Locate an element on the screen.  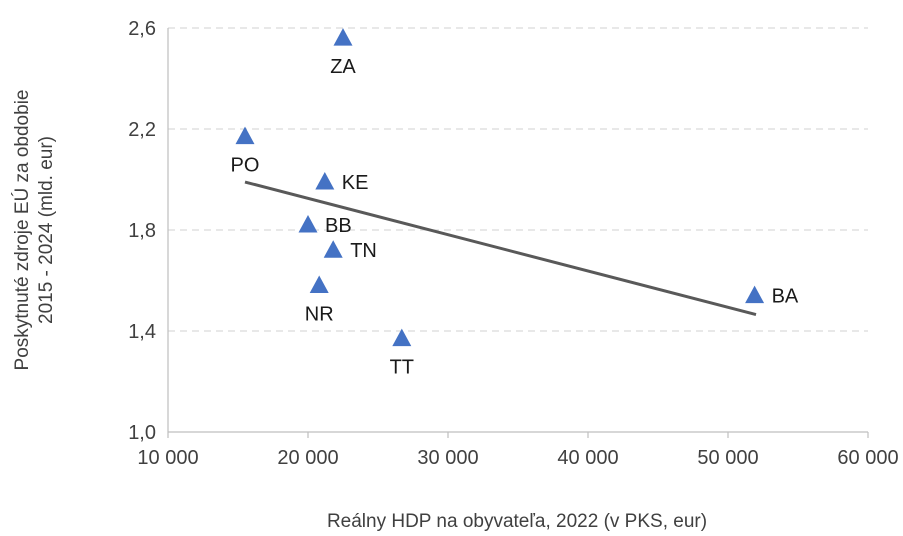
x-tick-label: 60 000 is located at coordinates (867, 458).